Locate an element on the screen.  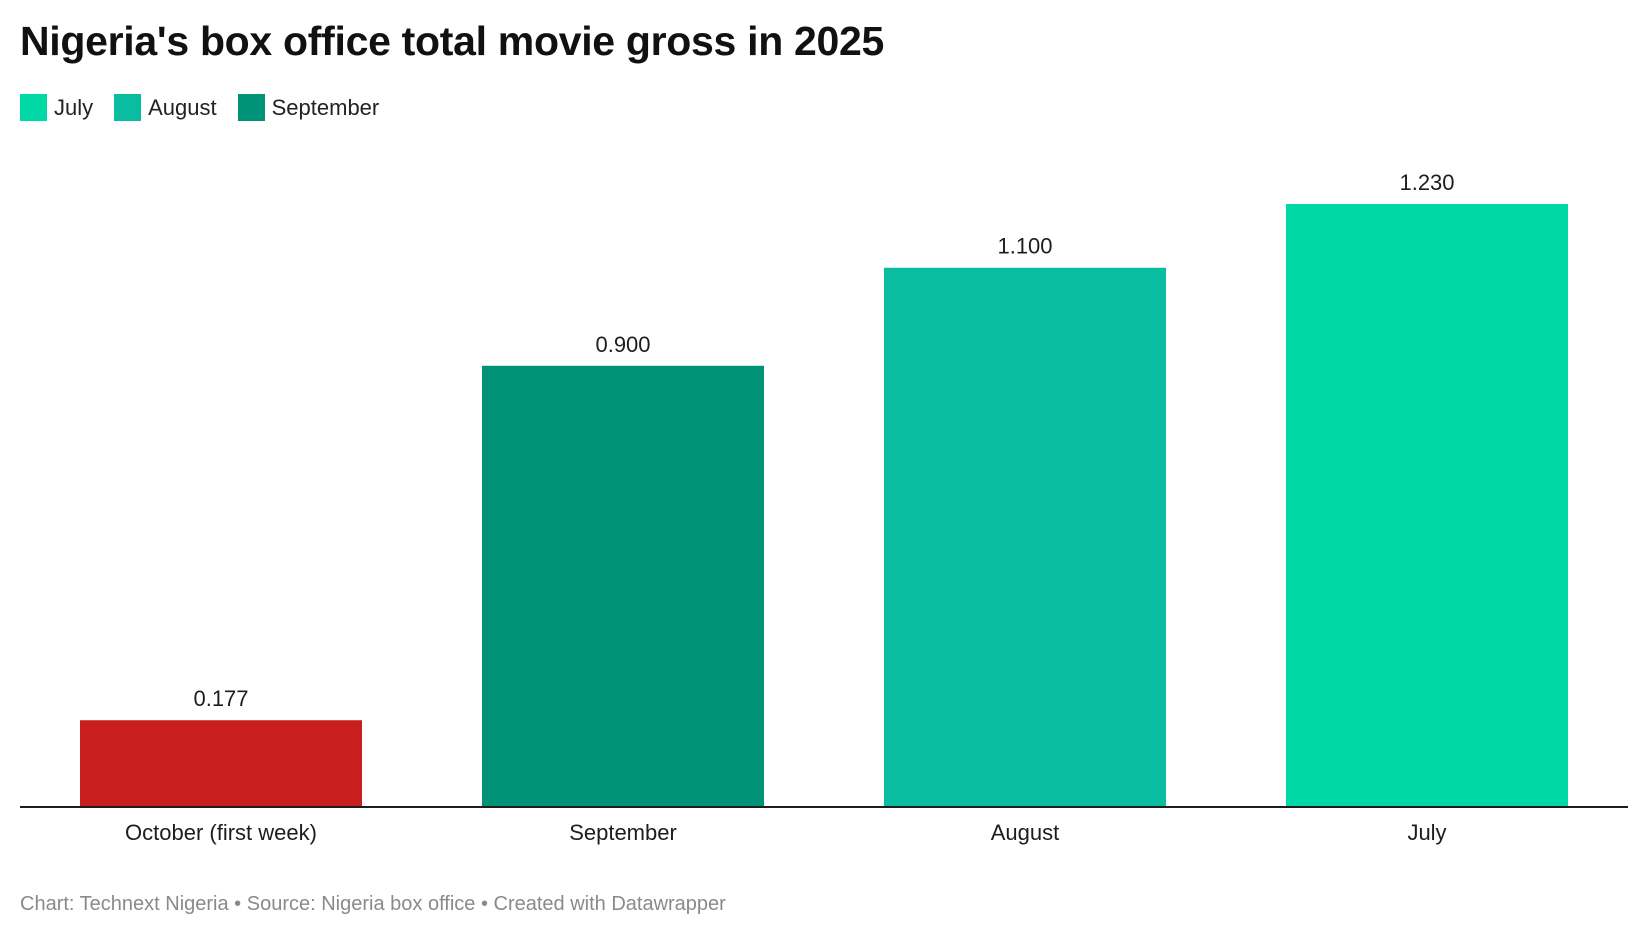
bar-value-label-1: 0.900 is located at coordinates (622, 344).